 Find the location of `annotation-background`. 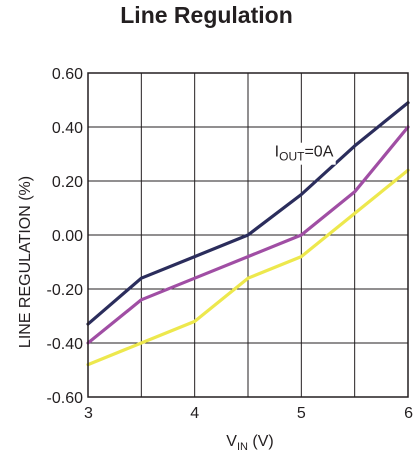

annotation-background is located at coordinates (304, 153).